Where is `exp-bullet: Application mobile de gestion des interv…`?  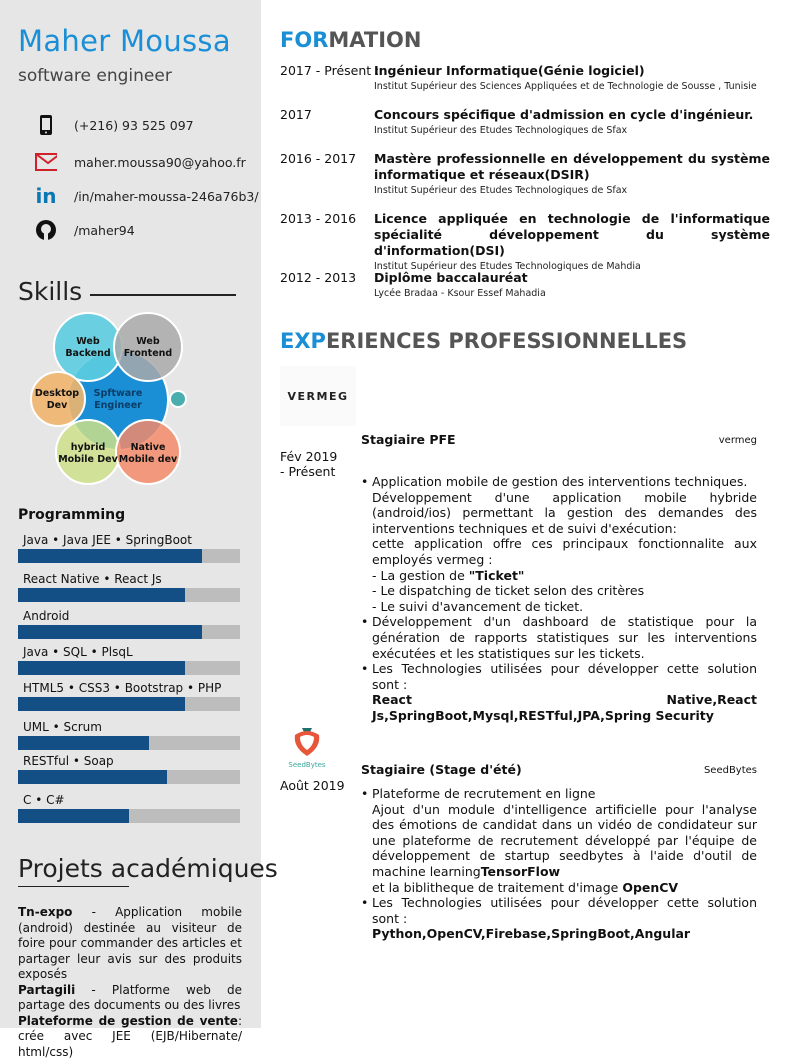 exp-bullet: Application mobile de gestion des interv… is located at coordinates (559, 544).